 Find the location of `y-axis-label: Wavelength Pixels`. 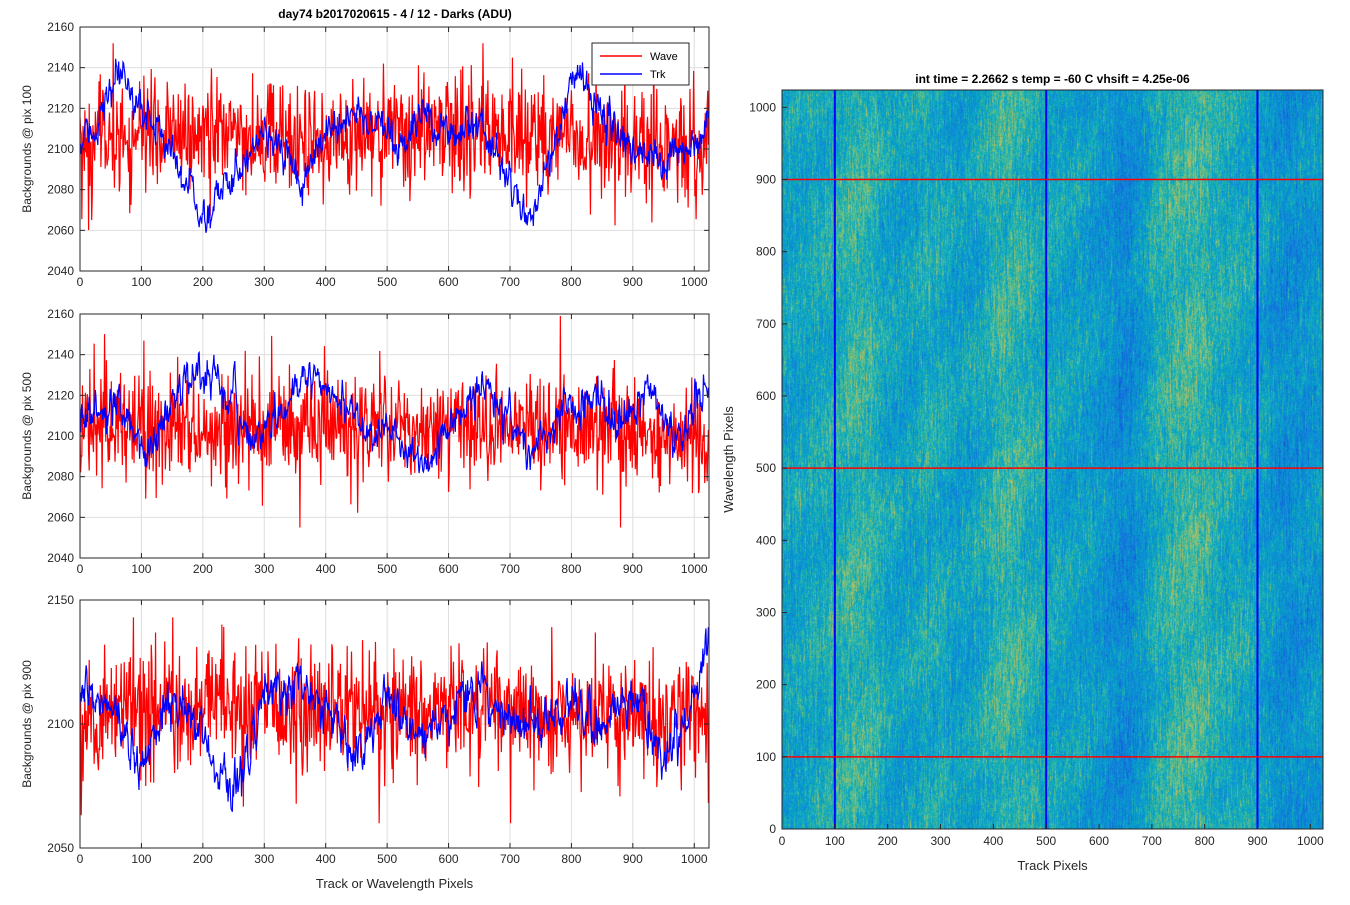

y-axis-label: Wavelength Pixels is located at coordinates (728, 459).